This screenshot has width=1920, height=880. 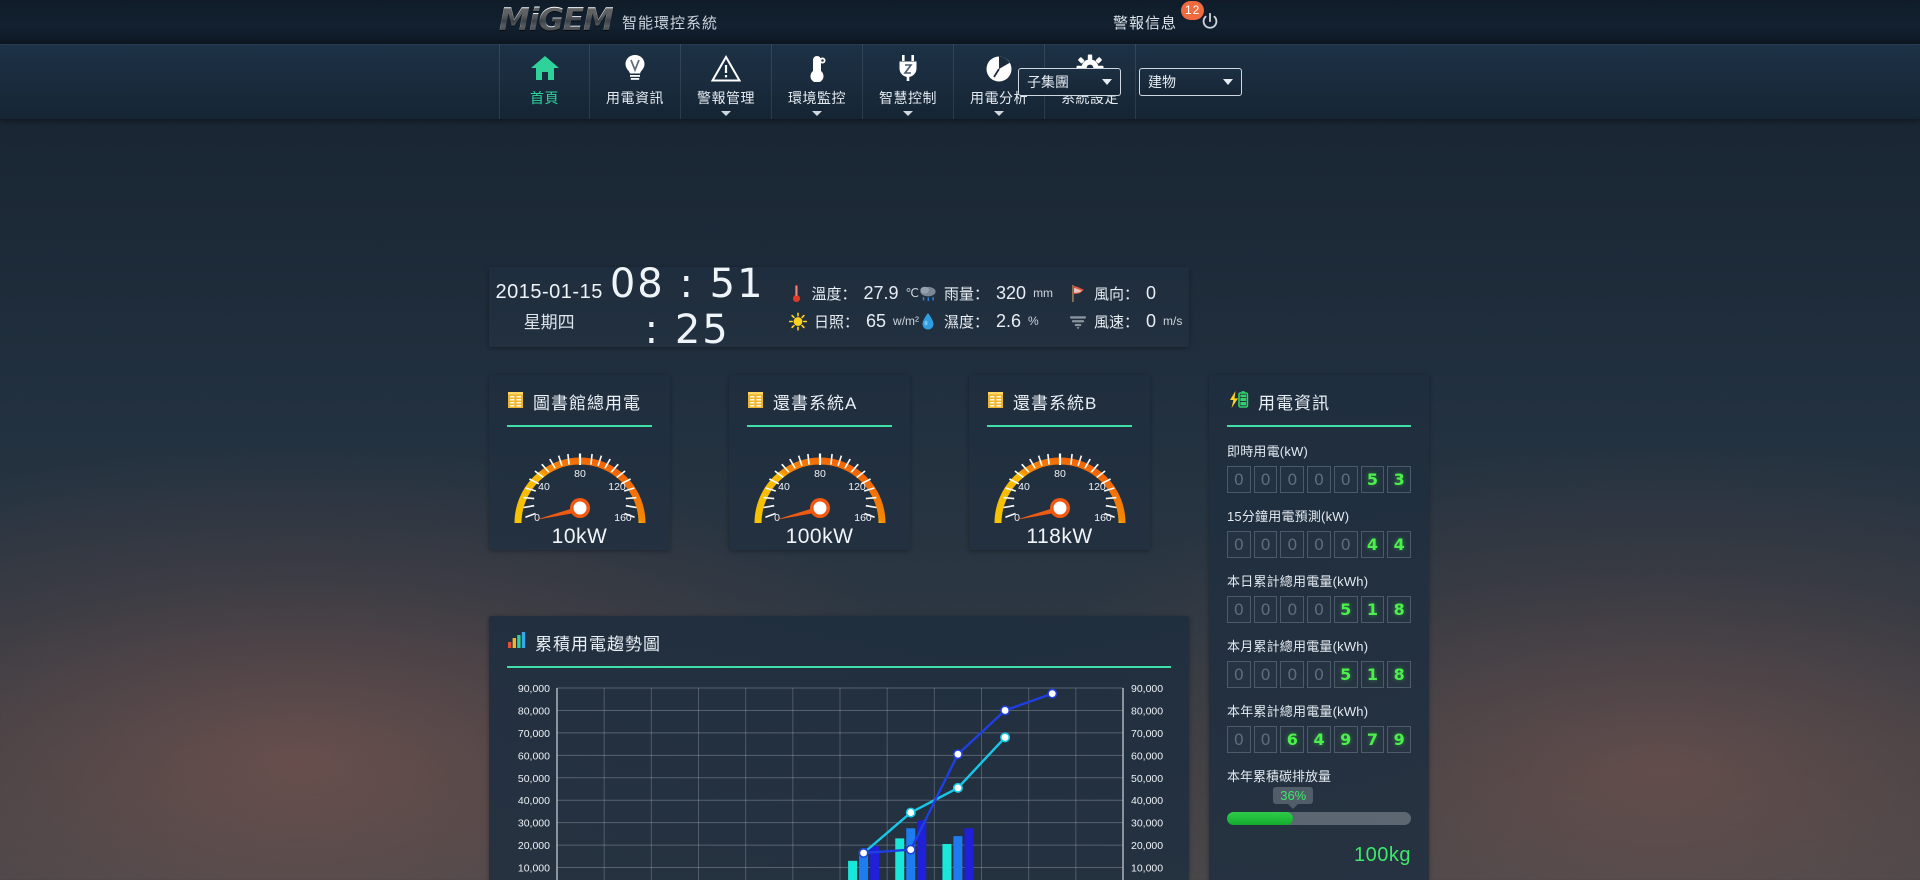 What do you see at coordinates (854, 293) in the screenshot?
I see `weather-temperature: 溫度： 27.9 ℃` at bounding box center [854, 293].